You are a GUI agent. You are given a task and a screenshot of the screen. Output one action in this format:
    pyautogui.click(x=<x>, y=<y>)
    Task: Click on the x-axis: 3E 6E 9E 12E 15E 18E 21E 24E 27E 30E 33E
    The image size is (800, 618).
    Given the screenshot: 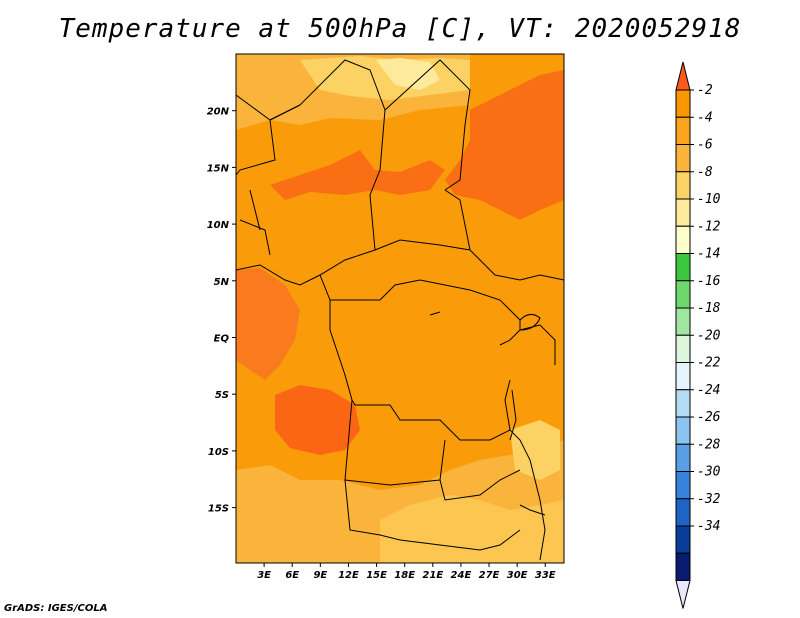 What is the action you would take?
    pyautogui.click(x=406, y=572)
    